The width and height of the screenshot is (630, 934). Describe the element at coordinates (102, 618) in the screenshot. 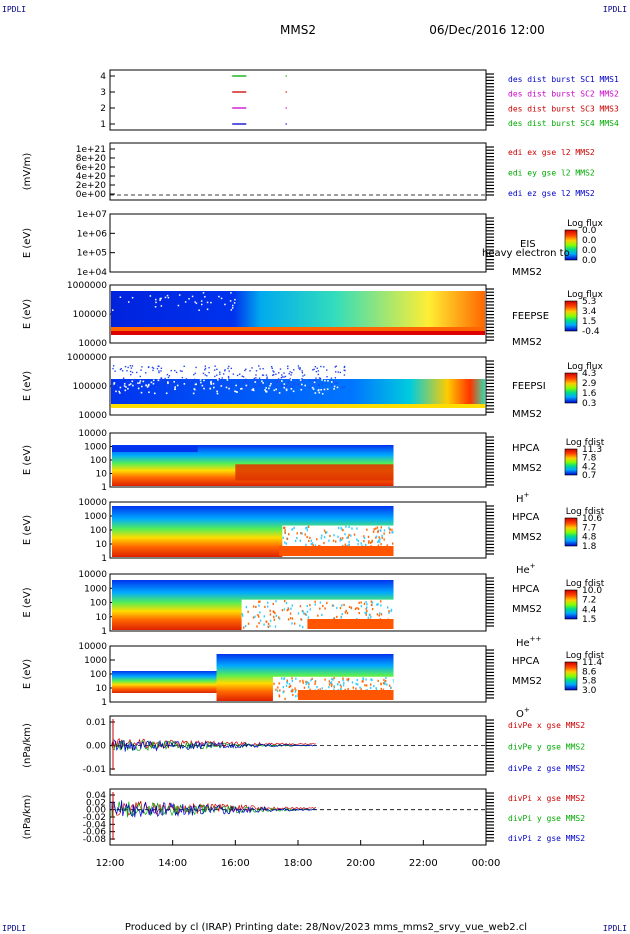

I see `y-tick-label: 10` at that location.